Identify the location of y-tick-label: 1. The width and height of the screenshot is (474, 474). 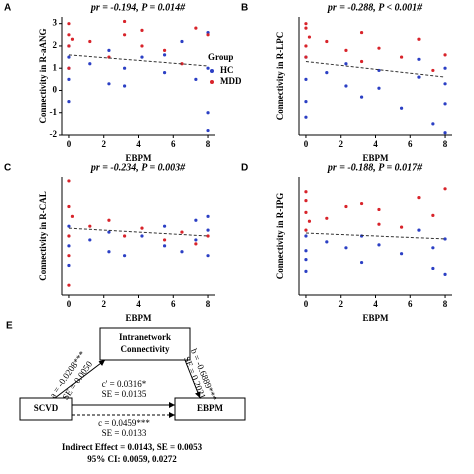
(55, 67).